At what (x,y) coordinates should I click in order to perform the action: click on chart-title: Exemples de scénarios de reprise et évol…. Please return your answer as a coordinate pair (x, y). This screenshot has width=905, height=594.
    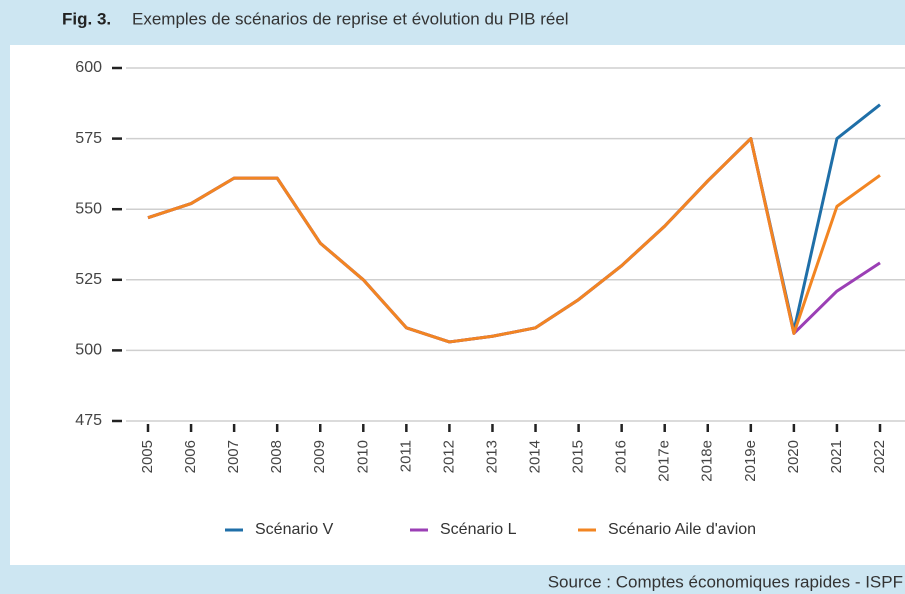
    Looking at the image, I should click on (350, 18).